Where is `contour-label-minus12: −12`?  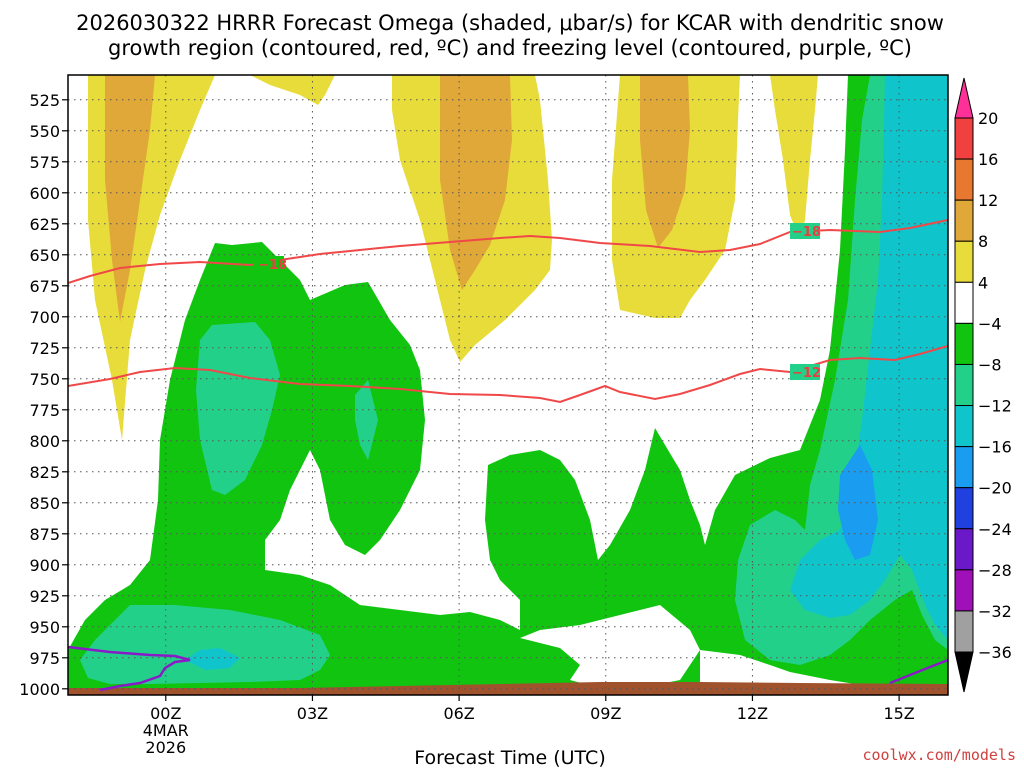 contour-label-minus12: −12 is located at coordinates (806, 373).